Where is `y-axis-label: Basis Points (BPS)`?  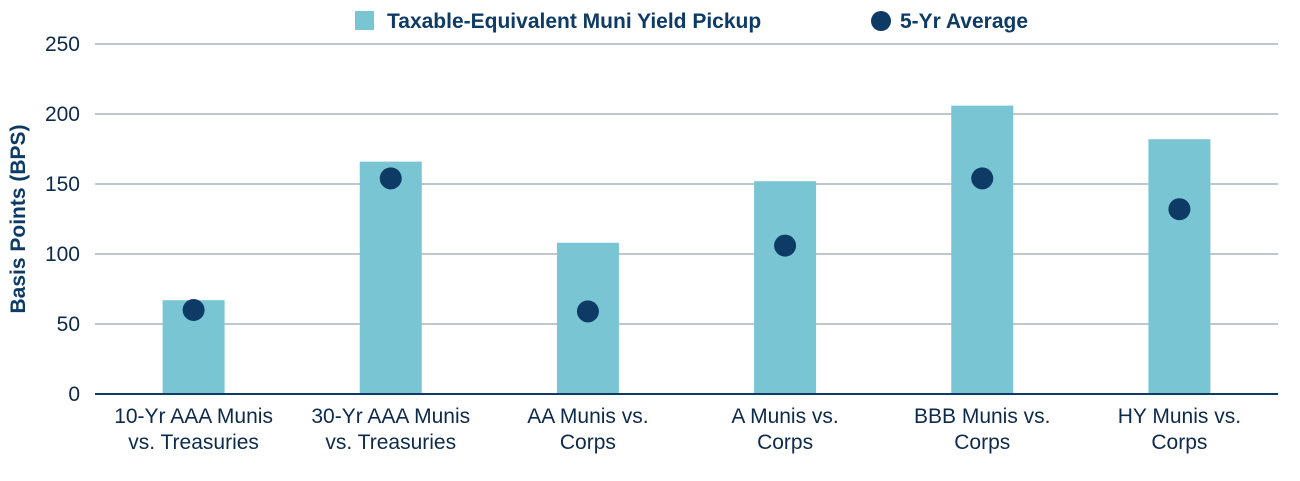 y-axis-label: Basis Points (BPS) is located at coordinates (18, 218).